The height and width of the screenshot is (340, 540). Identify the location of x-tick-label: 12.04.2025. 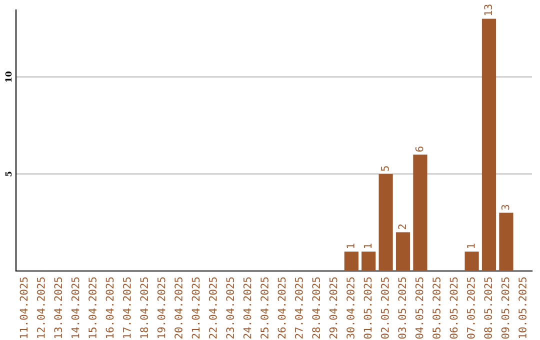
(40, 307).